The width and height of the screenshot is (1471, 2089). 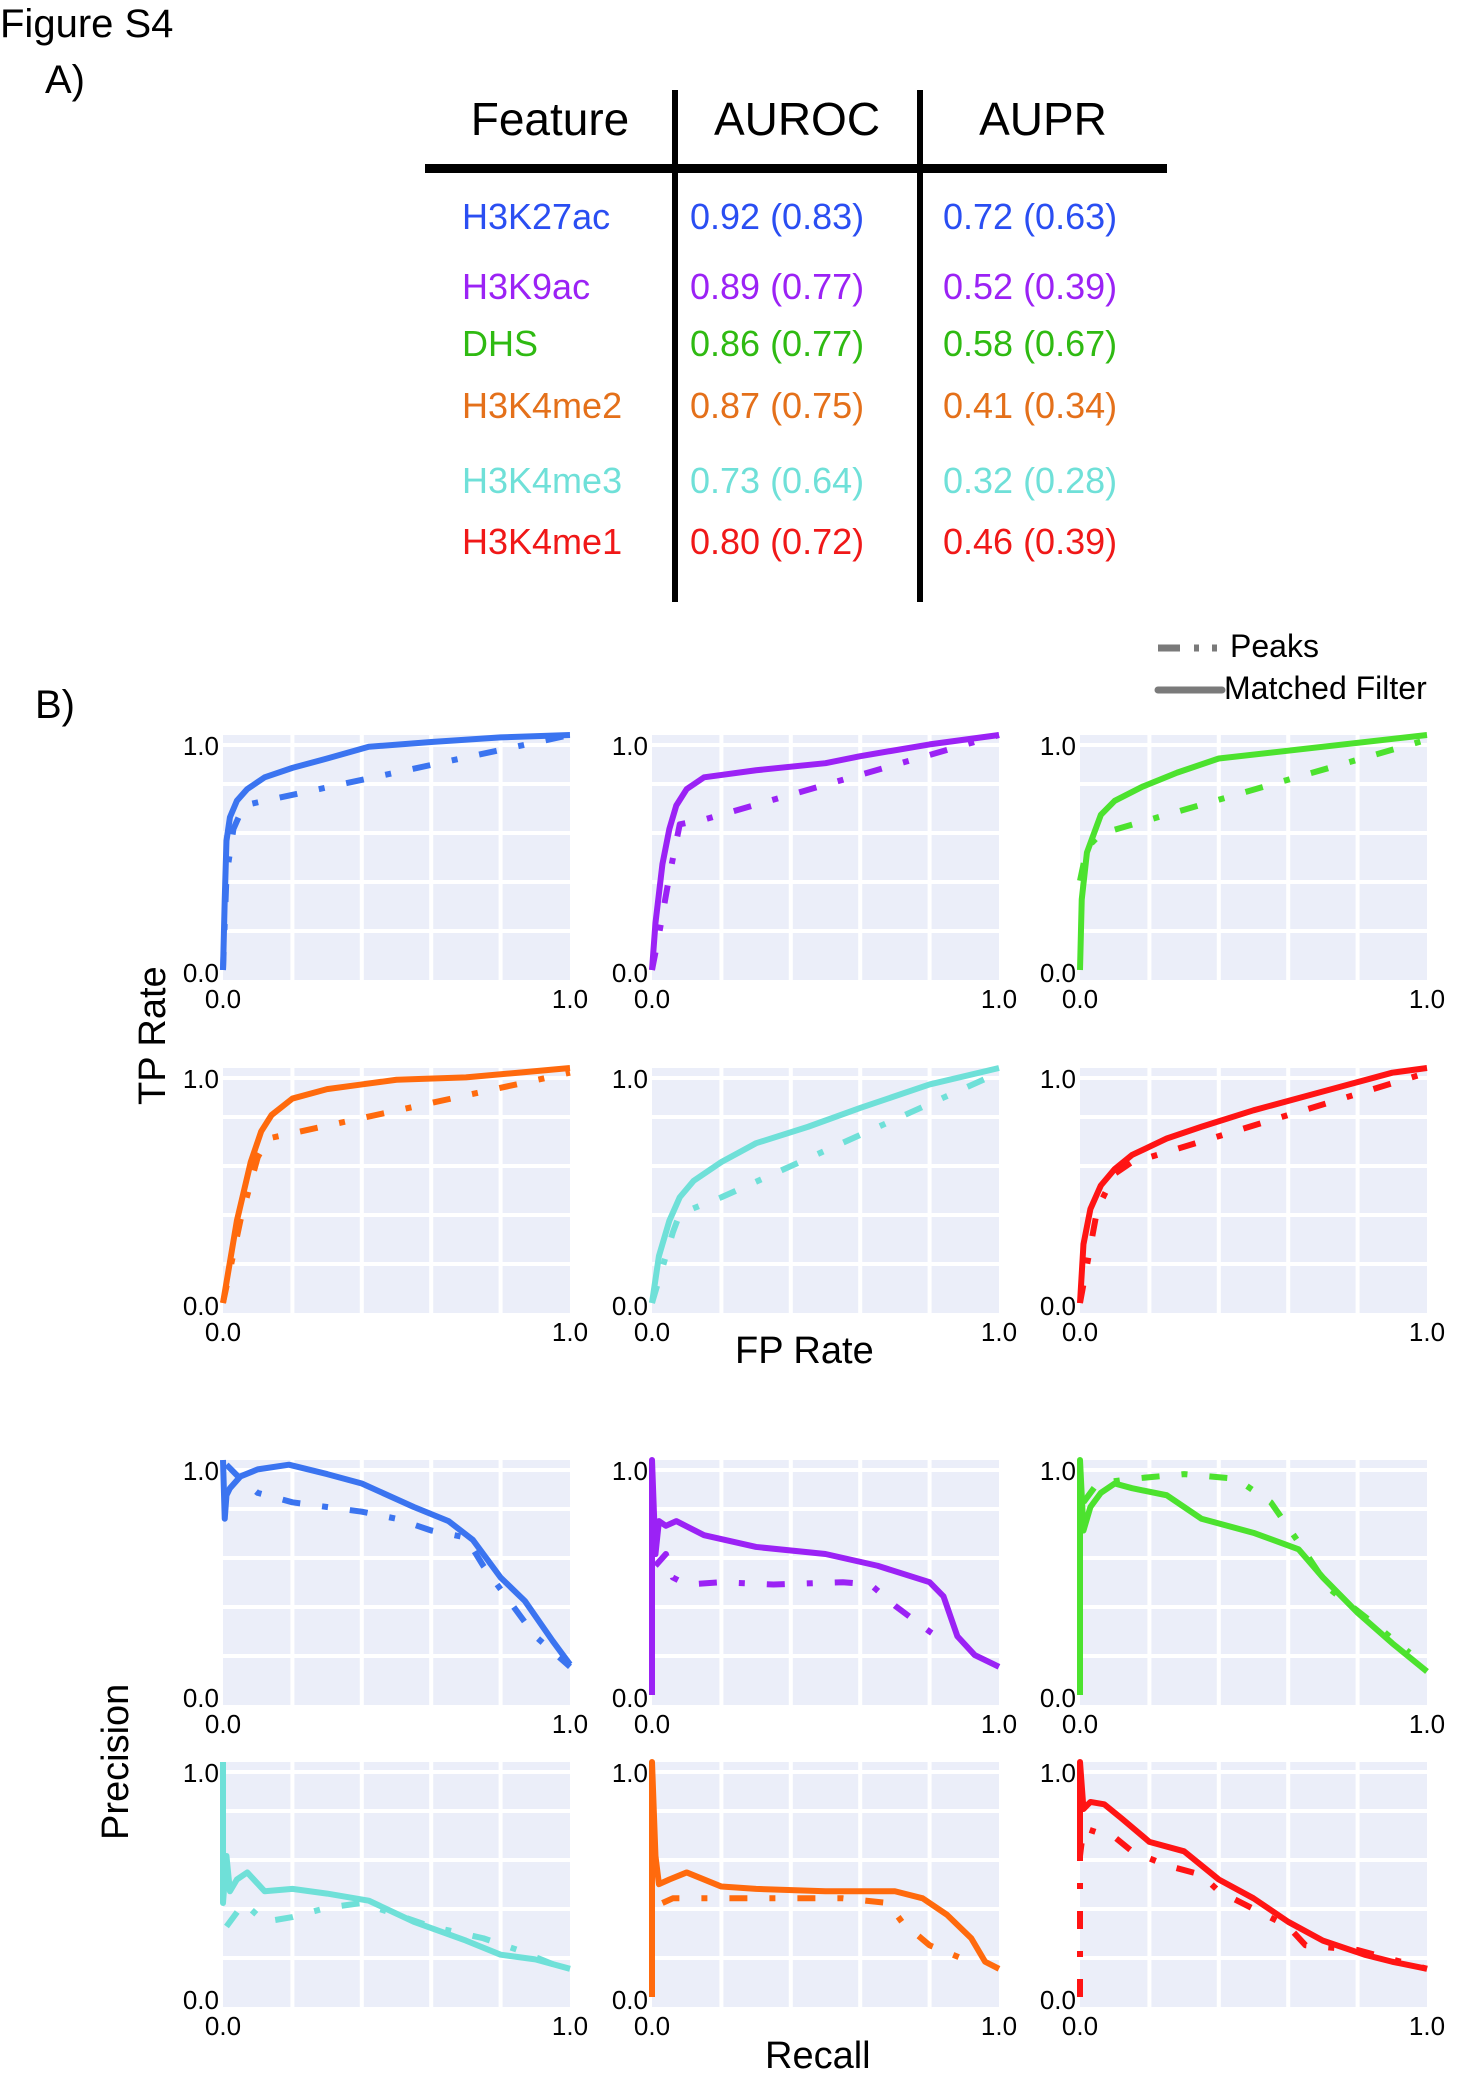 I want to click on pr-x-axis-title: Recall, so click(x=818, y=2056).